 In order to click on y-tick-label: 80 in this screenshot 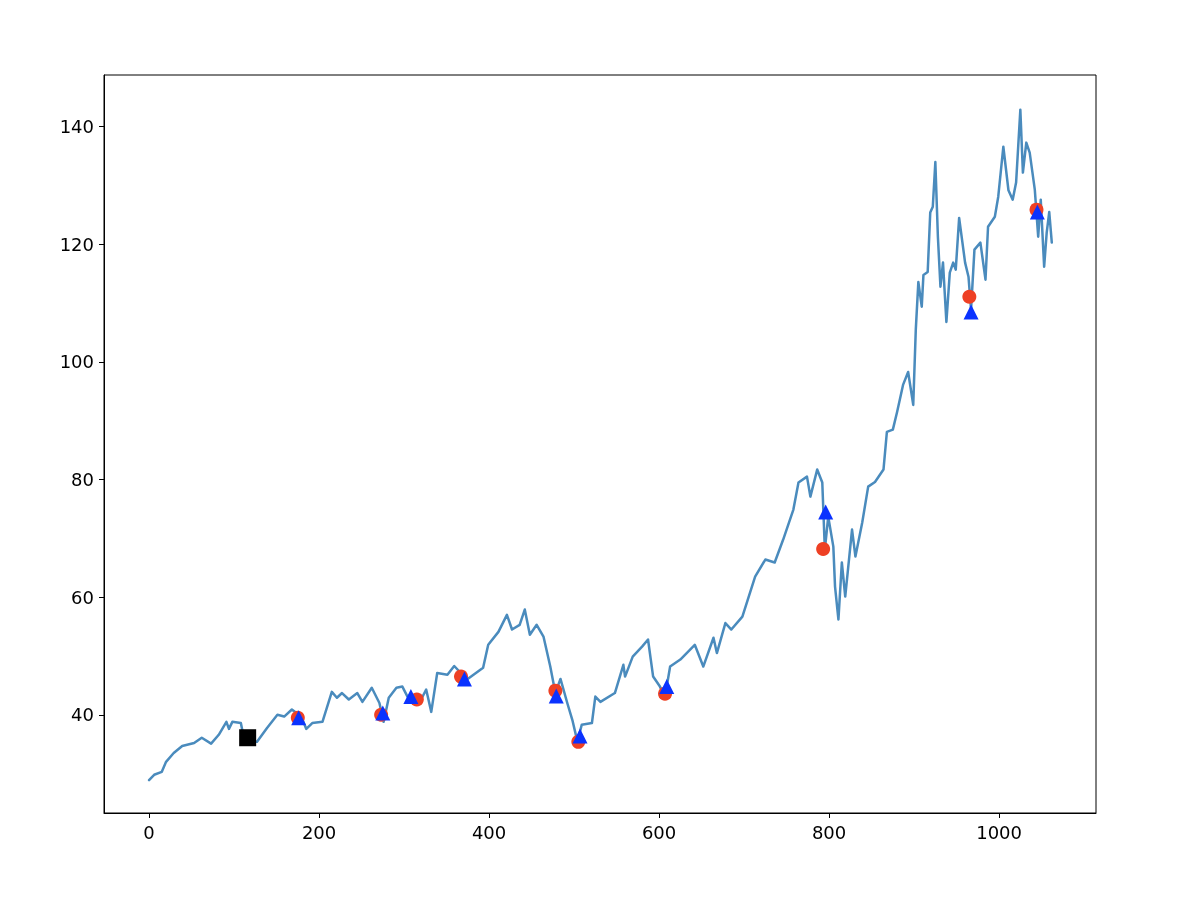, I will do `click(82, 480)`.